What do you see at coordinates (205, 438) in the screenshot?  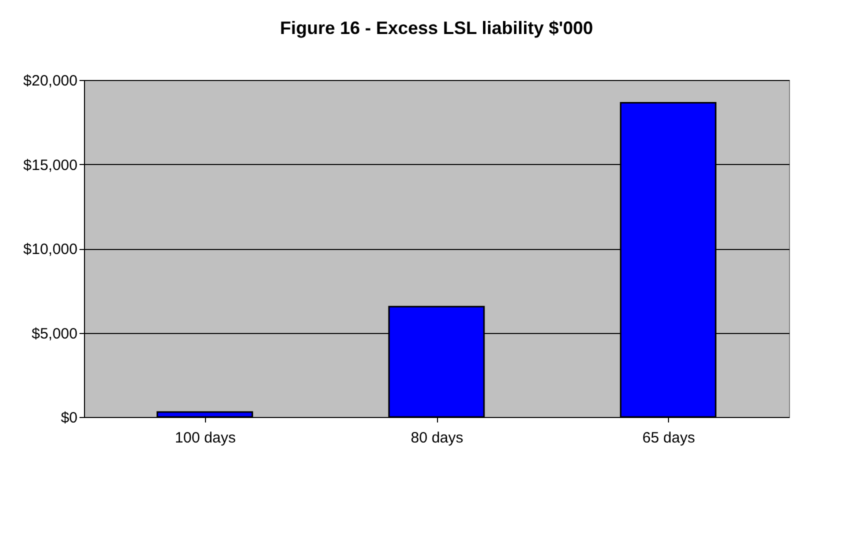 I see `x-tick-label: 100 days` at bounding box center [205, 438].